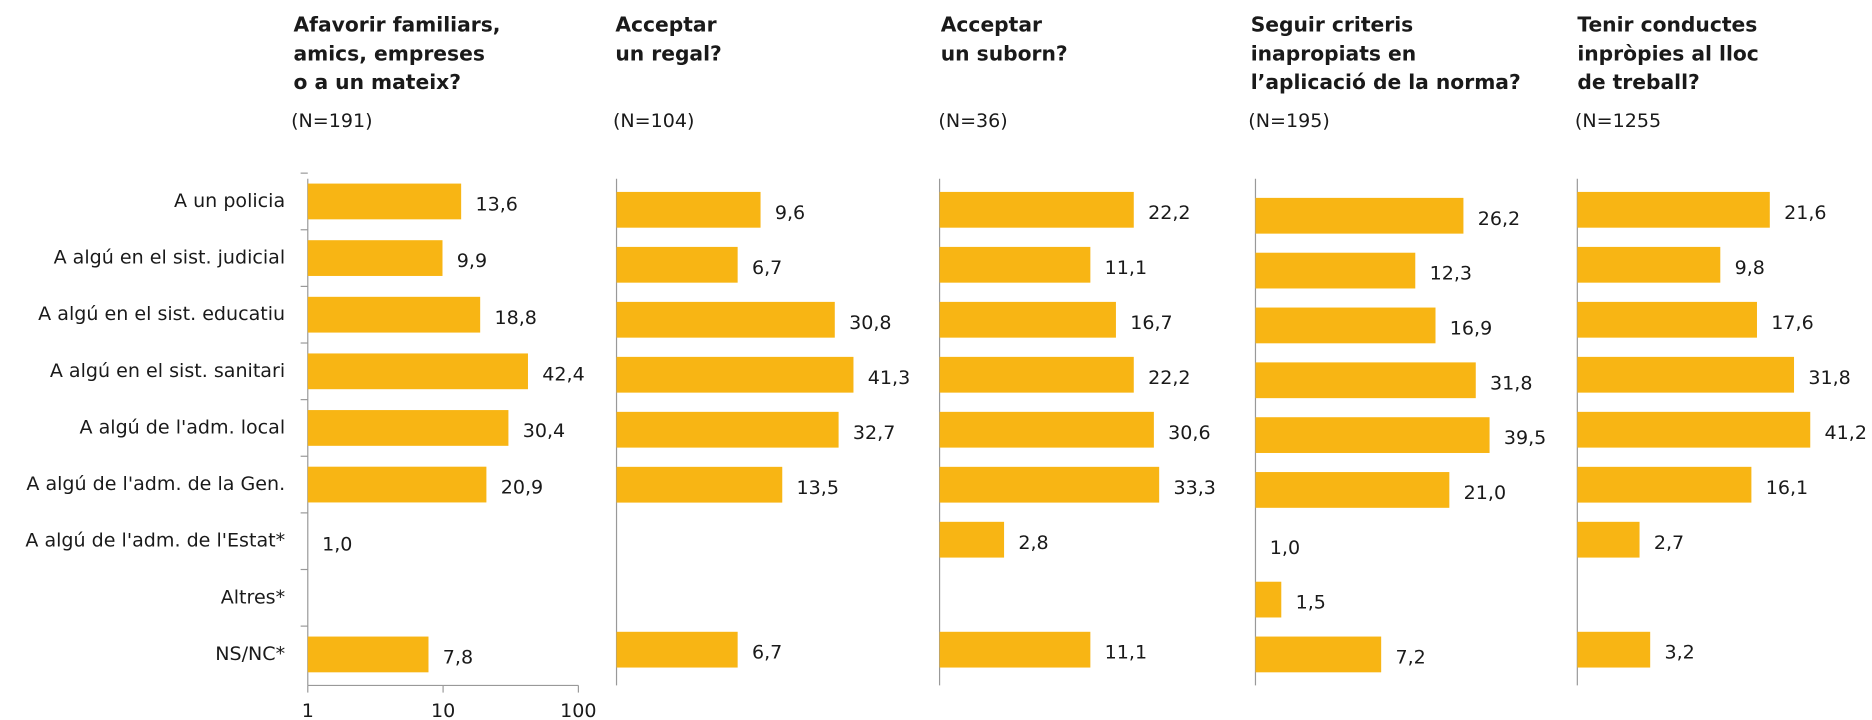  I want to click on panel-title: Seguir criteris, so click(1332, 25).